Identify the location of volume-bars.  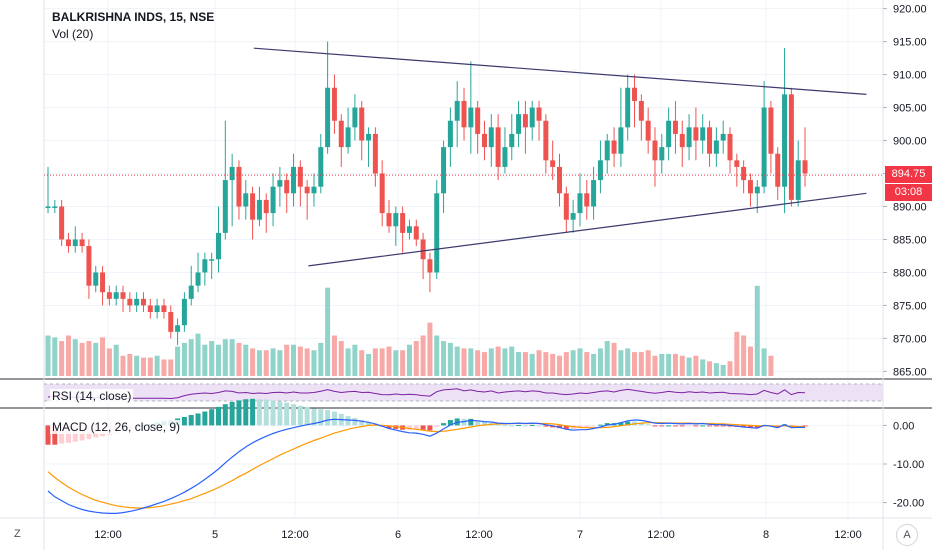
(409, 330).